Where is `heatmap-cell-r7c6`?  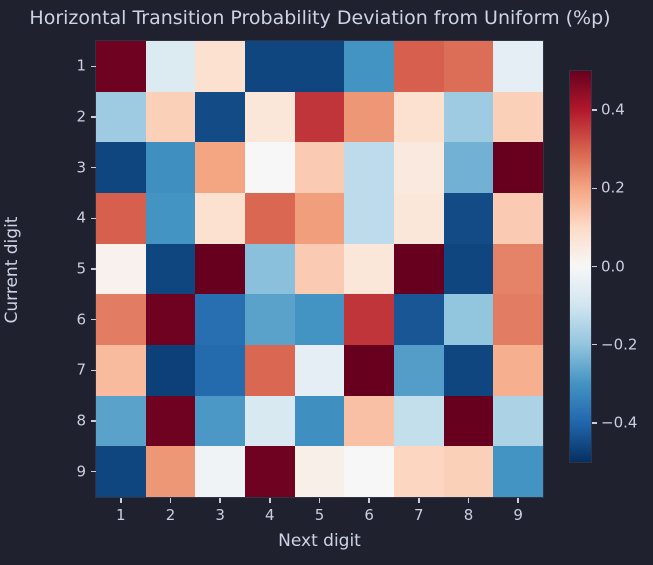 heatmap-cell-r7c6 is located at coordinates (369, 370).